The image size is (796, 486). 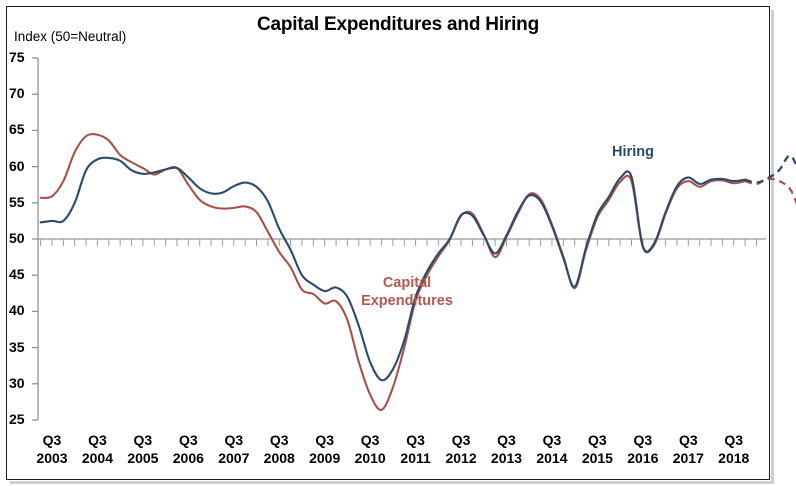 I want to click on series-label-capex-line2: Expenditures, so click(x=407, y=301).